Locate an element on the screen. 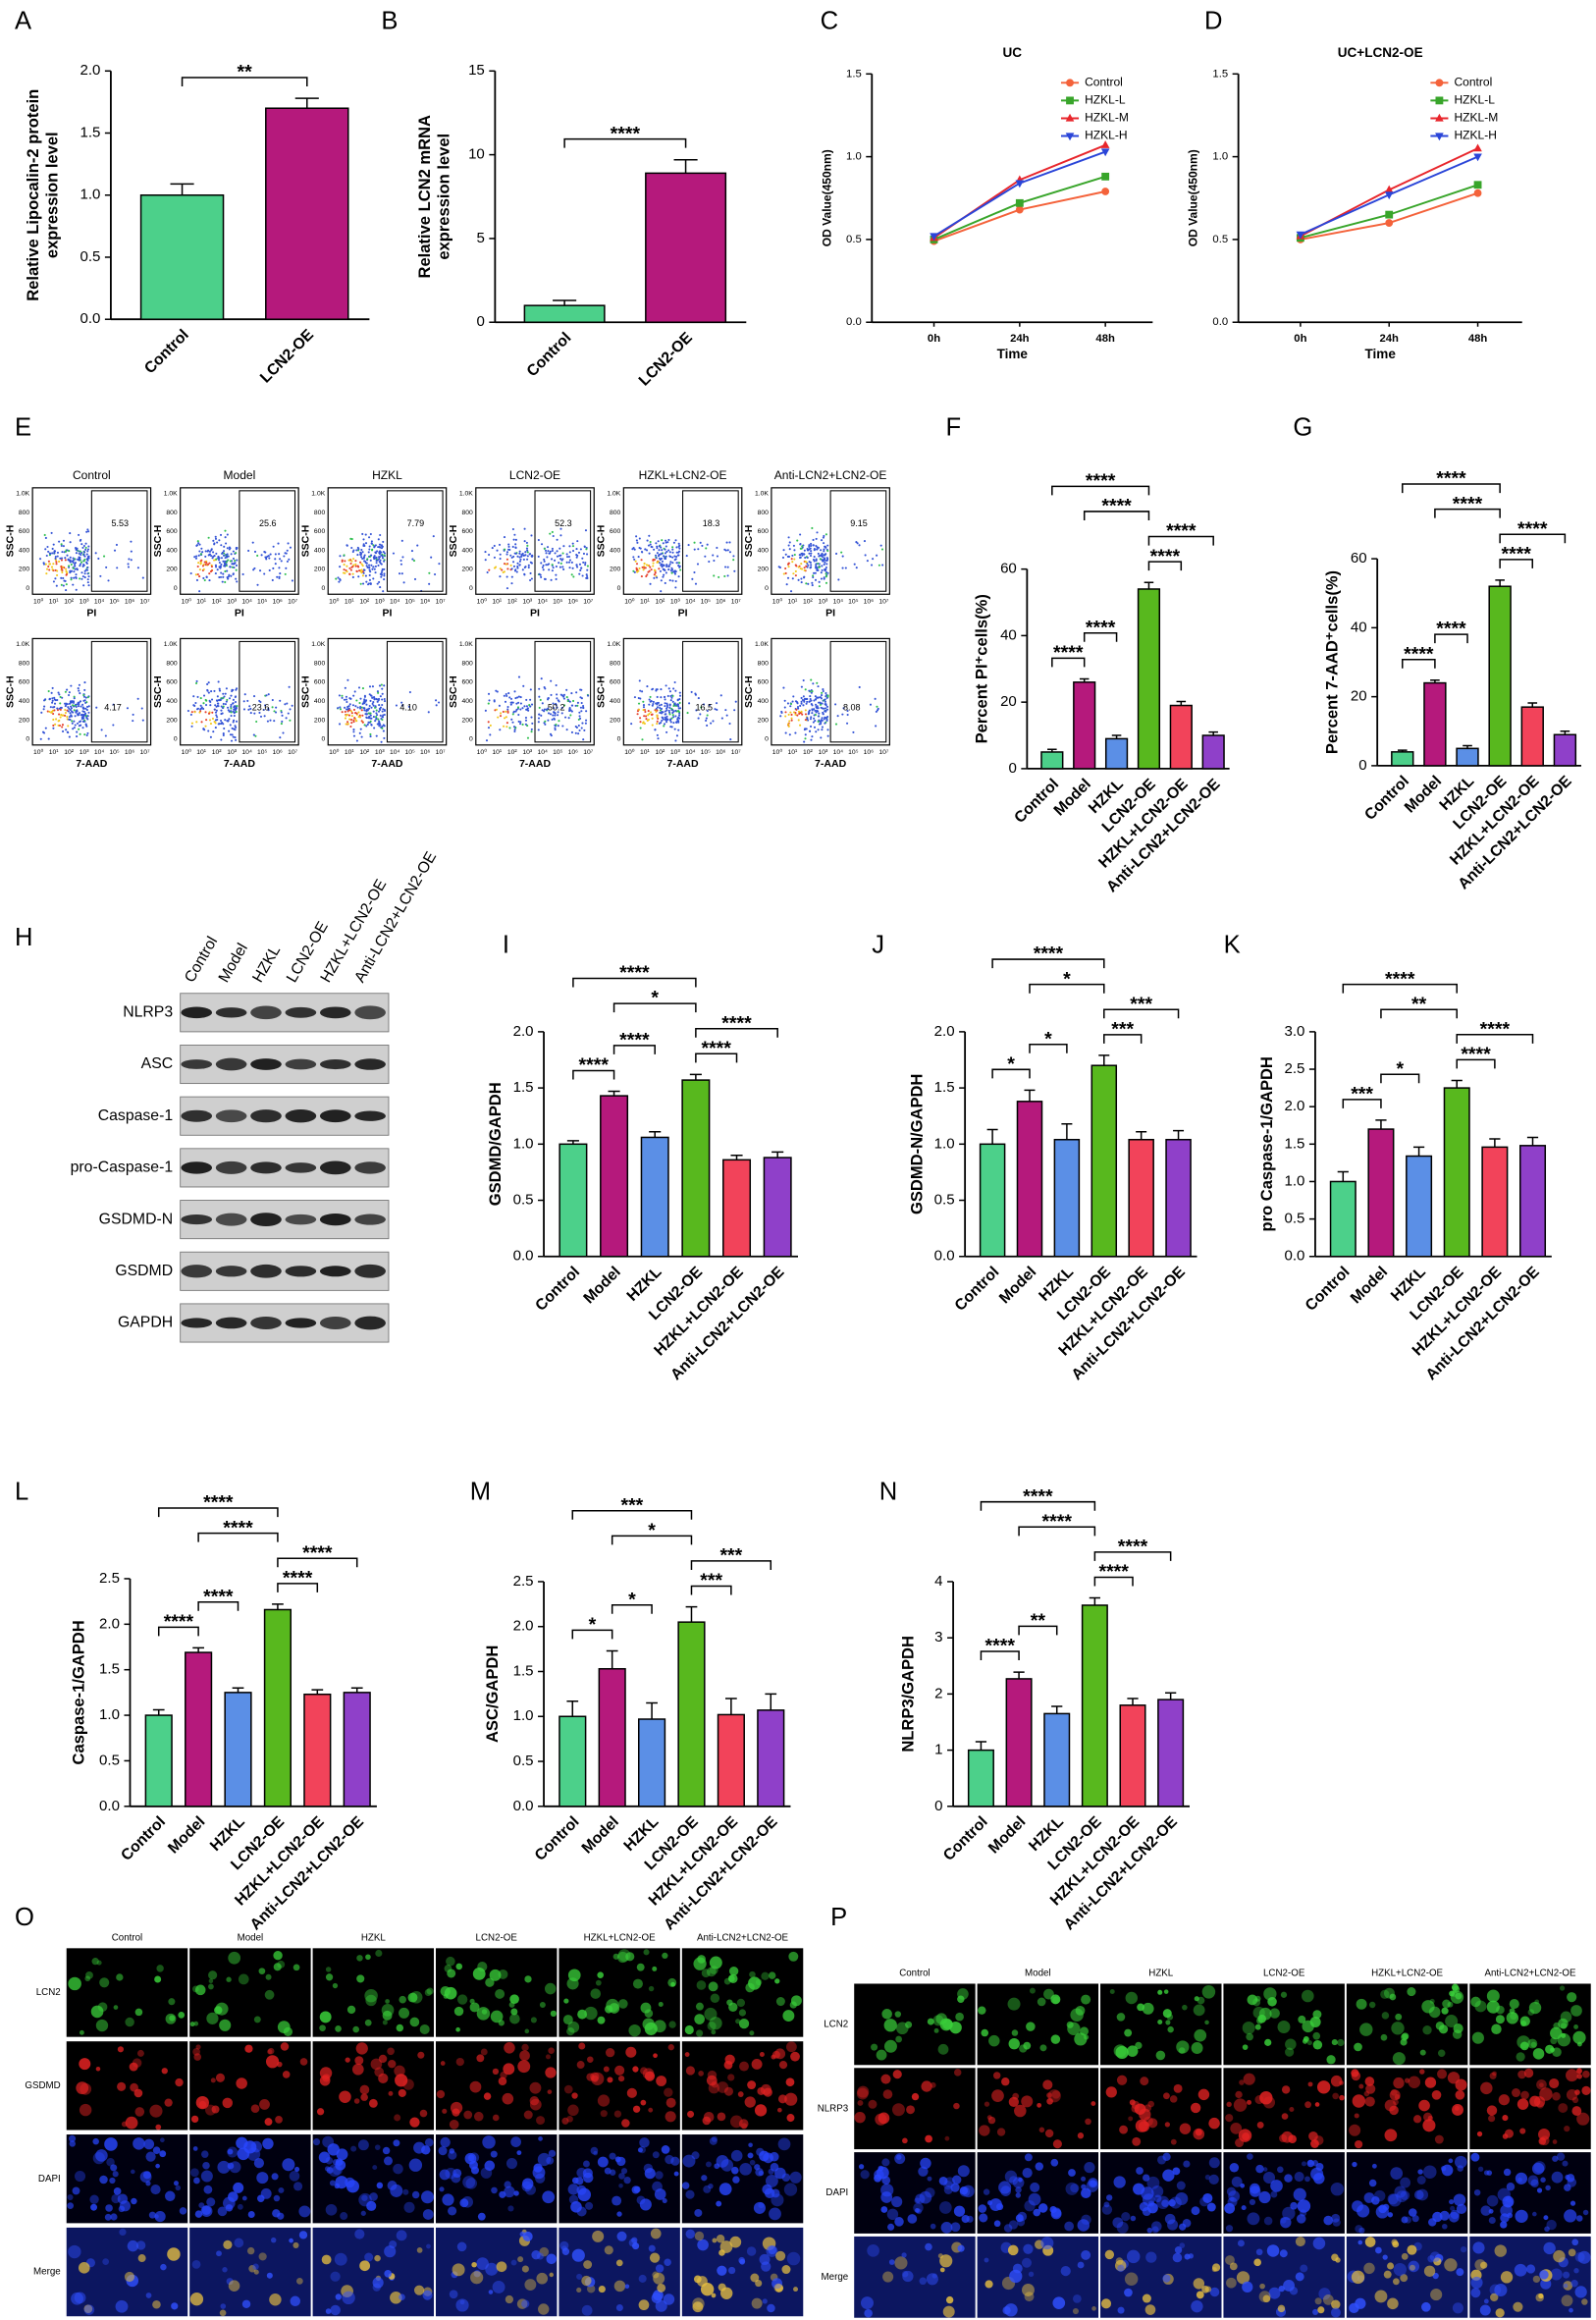 Image resolution: width=1596 pixels, height=2320 pixels. y-tick-label: 0.0 is located at coordinates (524, 1806).